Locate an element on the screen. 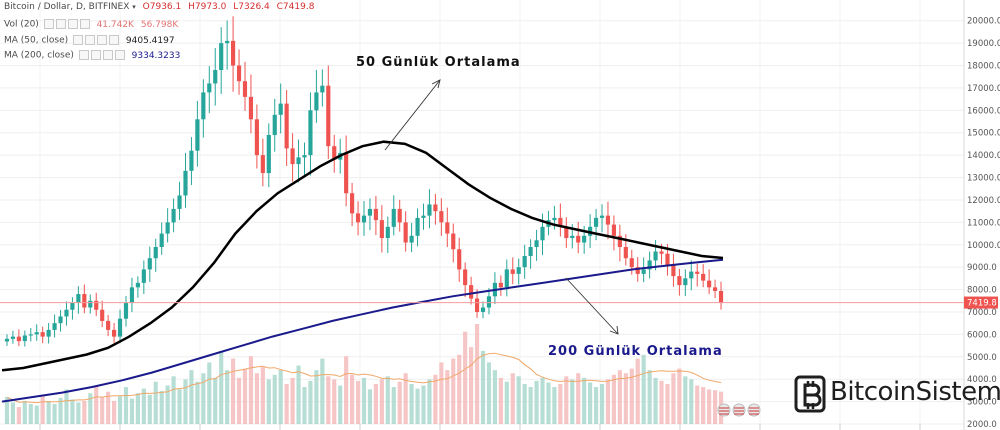 Image resolution: width=1000 pixels, height=430 pixels. ma200-legend: MA (200, close) 9334.3233 is located at coordinates (92, 55).